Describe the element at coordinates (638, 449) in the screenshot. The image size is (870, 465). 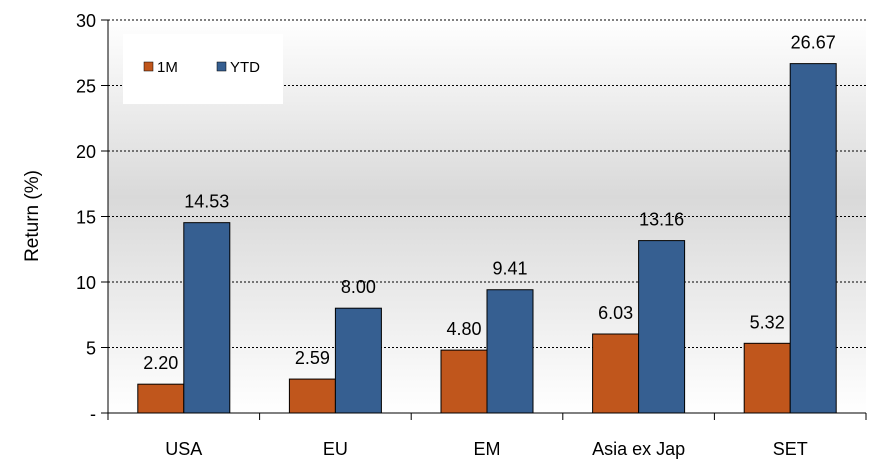
I see `x-tick-label: Asia ex Jap` at that location.